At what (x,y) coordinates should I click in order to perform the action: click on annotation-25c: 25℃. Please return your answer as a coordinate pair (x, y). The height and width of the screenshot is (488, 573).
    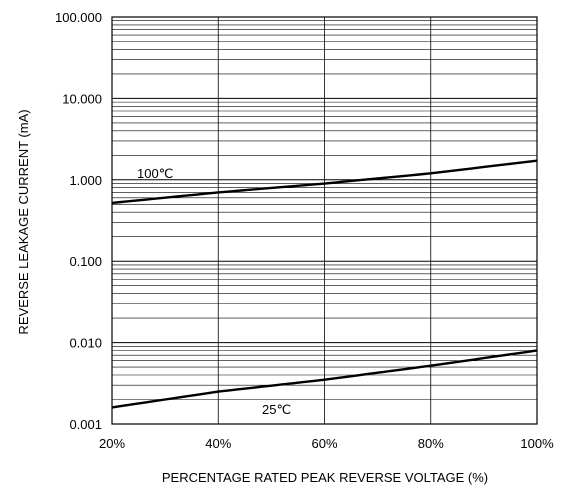
    Looking at the image, I should click on (276, 409).